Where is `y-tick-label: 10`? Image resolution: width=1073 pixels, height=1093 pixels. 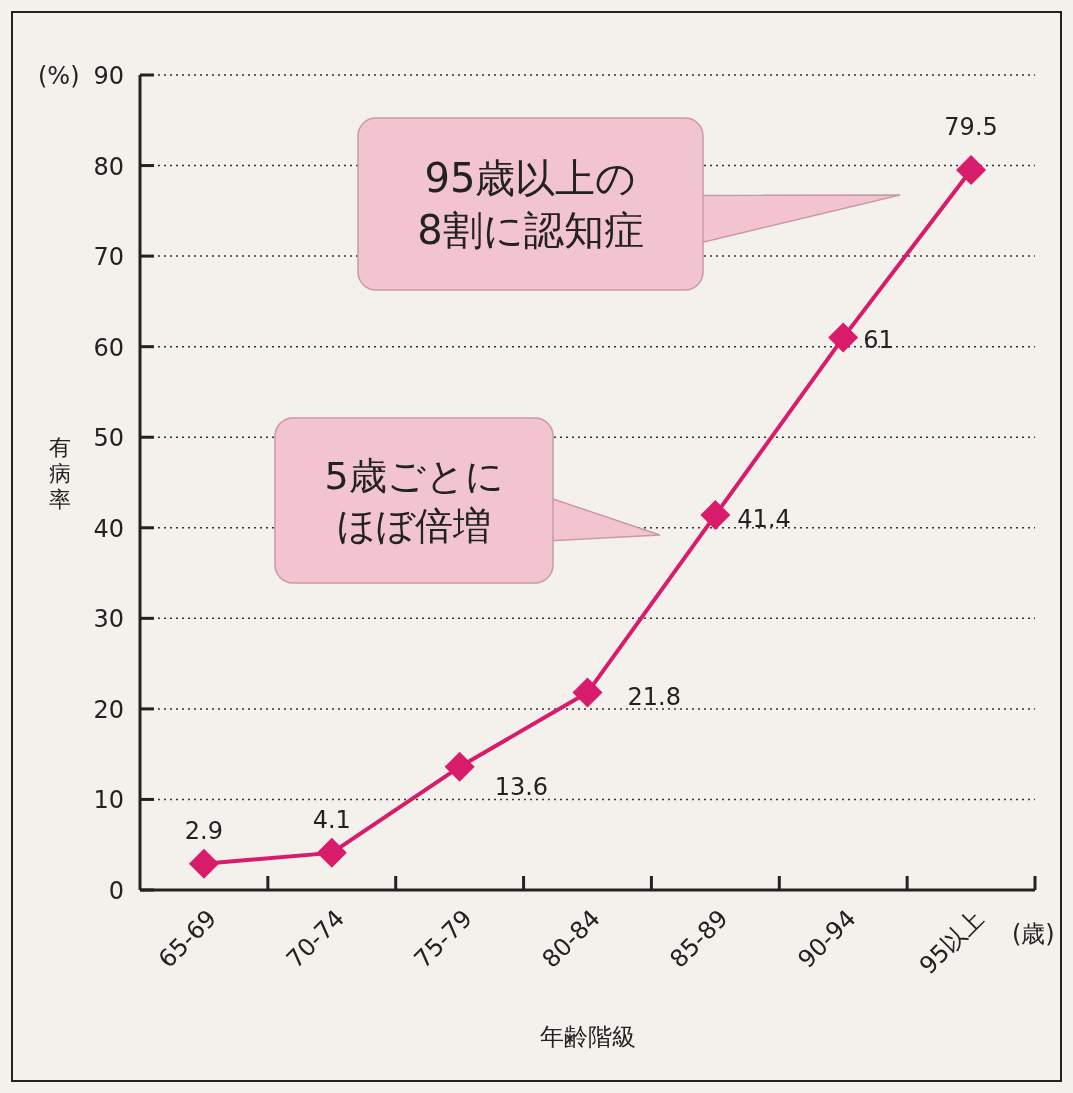
y-tick-label: 10 is located at coordinates (108, 800).